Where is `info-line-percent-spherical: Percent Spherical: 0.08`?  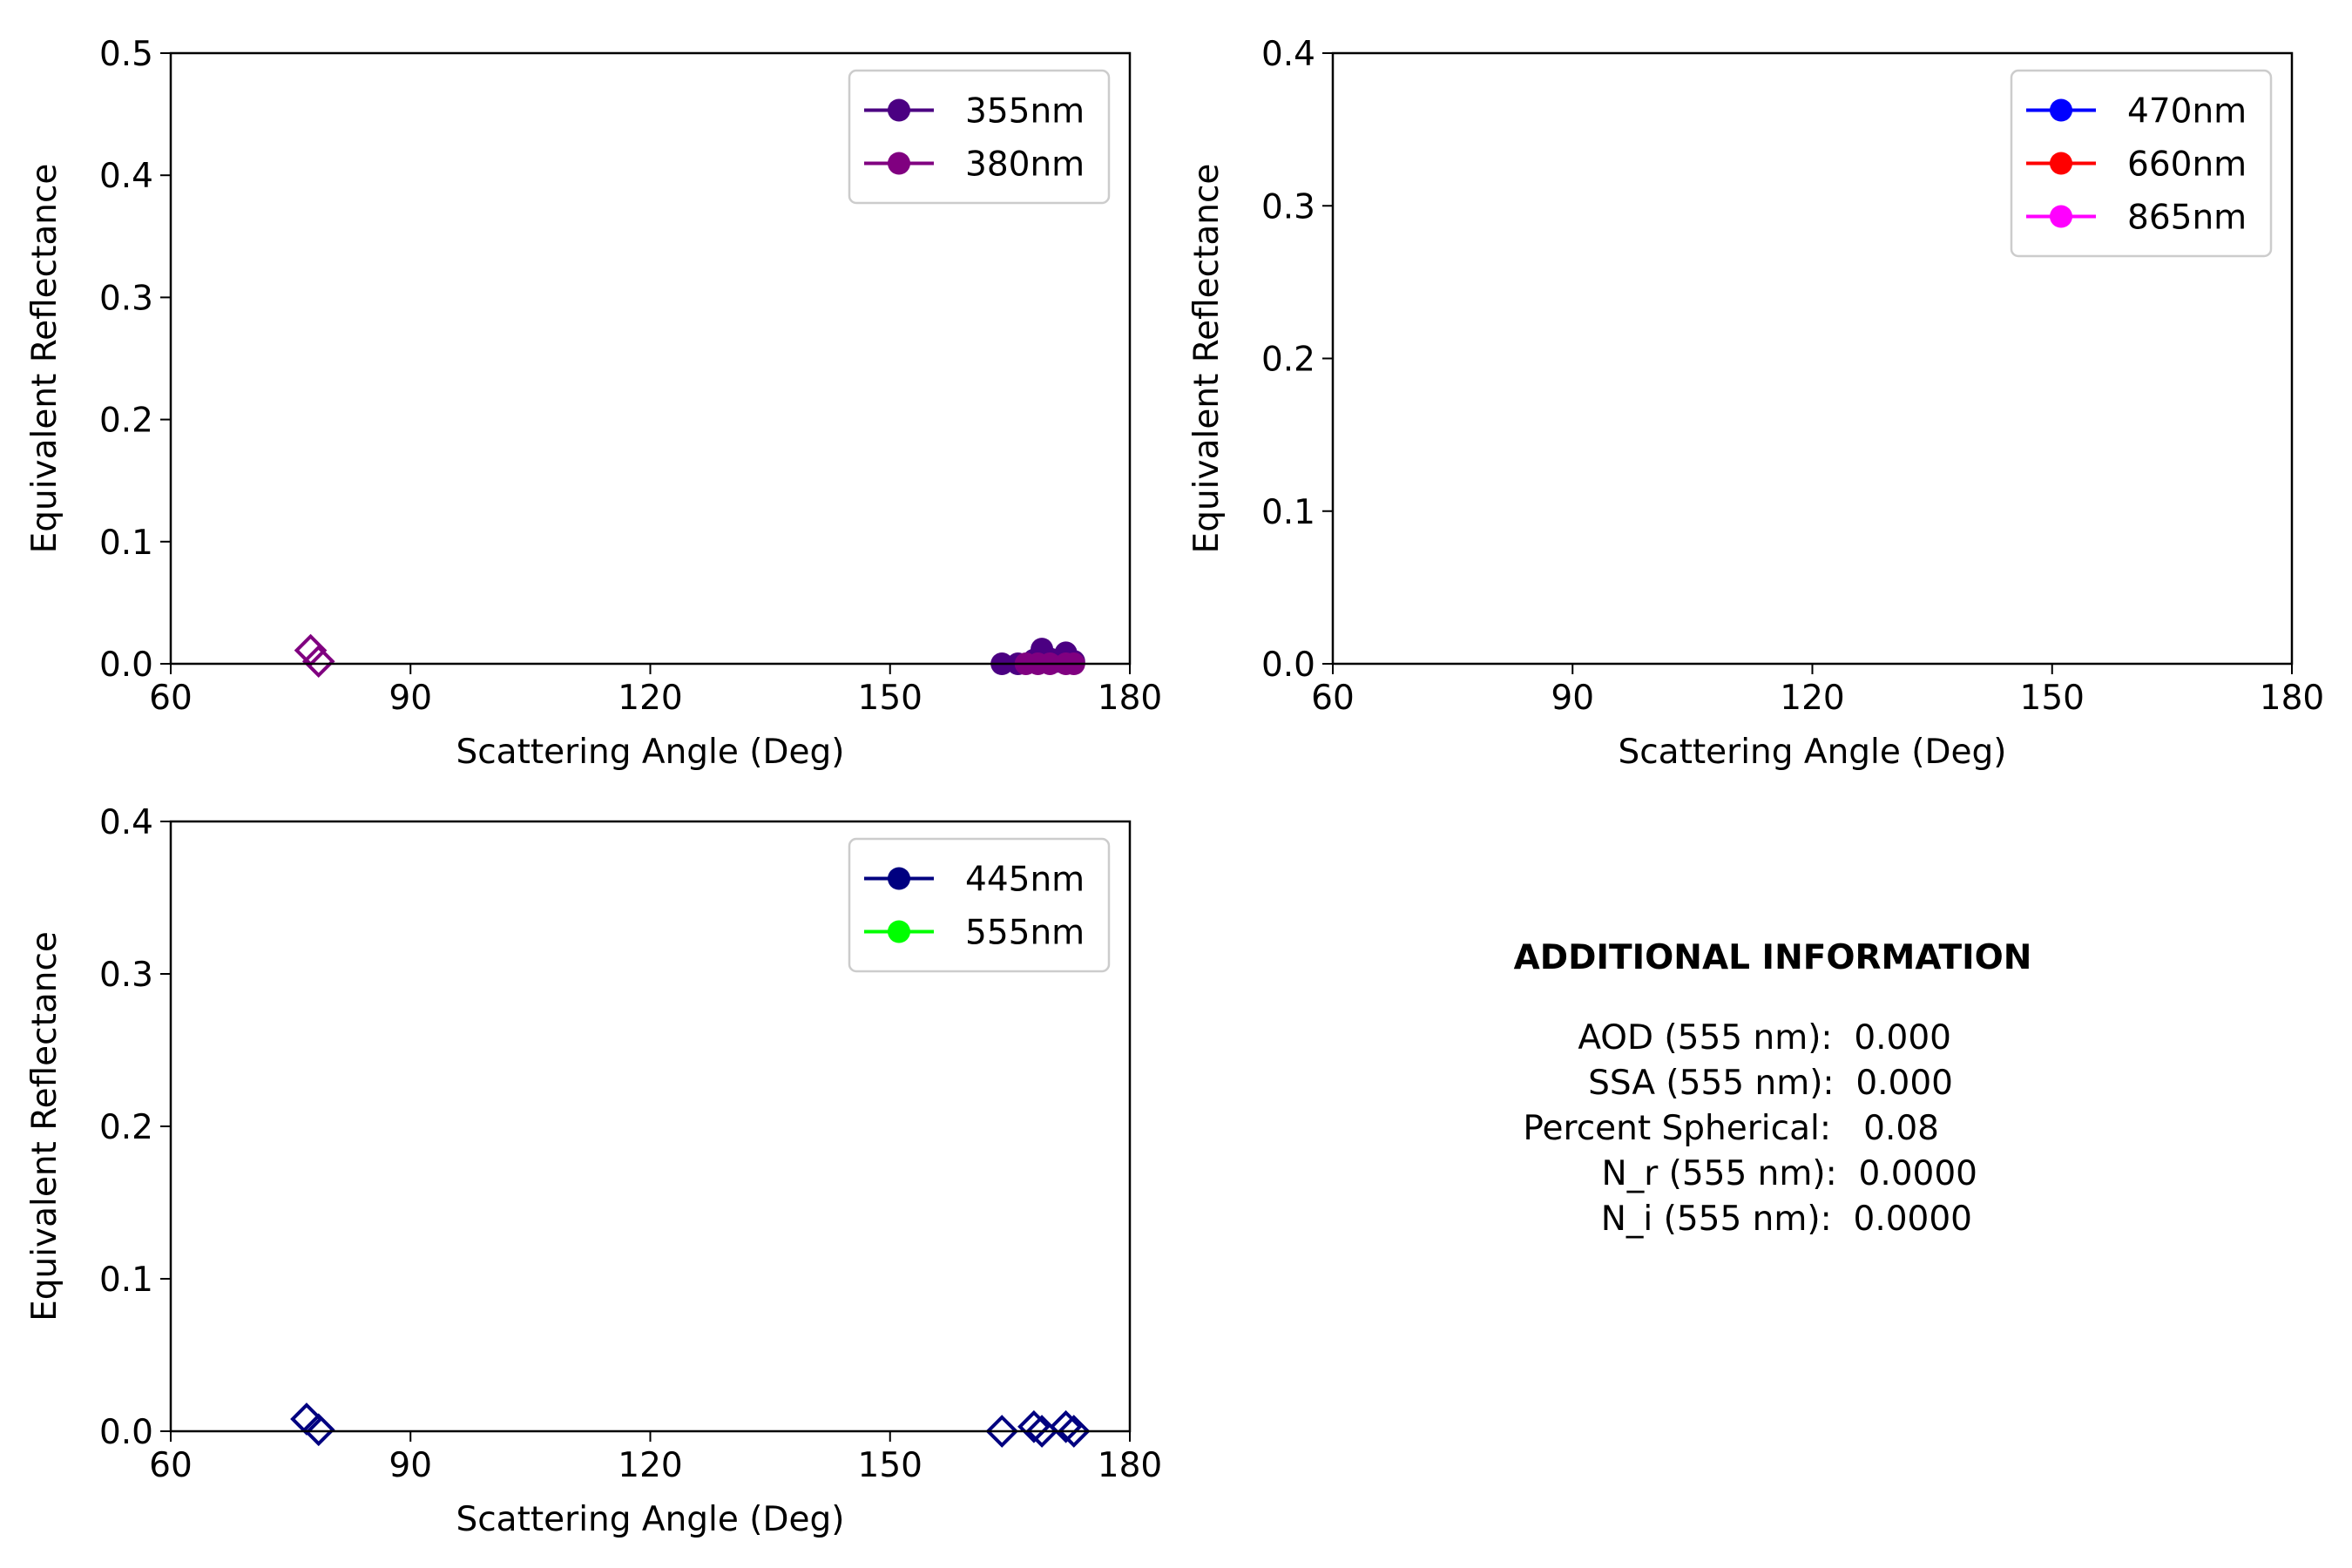 info-line-percent-spherical: Percent Spherical: 0.08 is located at coordinates (1731, 1128).